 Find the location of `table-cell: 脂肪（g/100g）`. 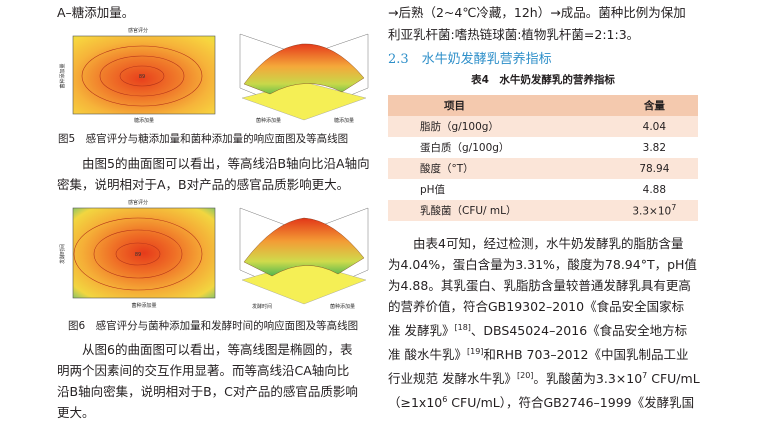

table-cell: 脂肪（g/100g） is located at coordinates (499, 126).